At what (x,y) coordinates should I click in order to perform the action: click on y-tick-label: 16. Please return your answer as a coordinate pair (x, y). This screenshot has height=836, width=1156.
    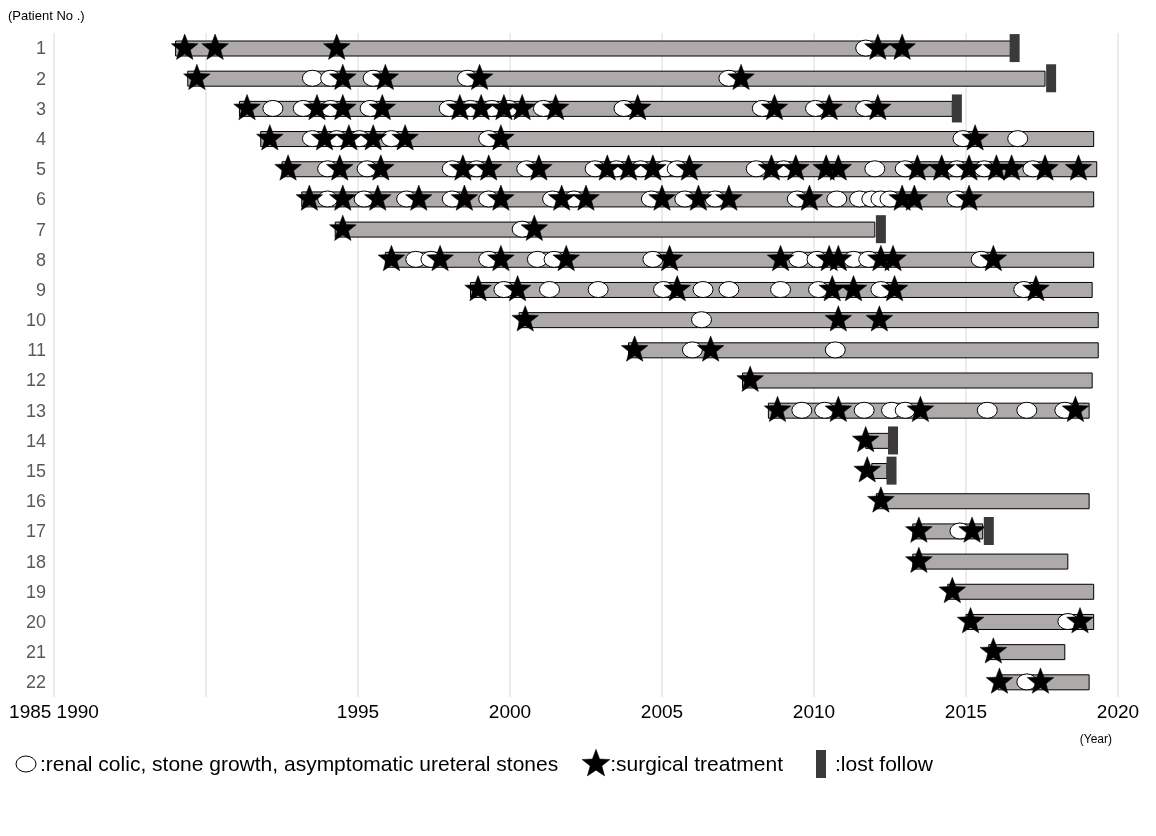
    Looking at the image, I should click on (35, 501).